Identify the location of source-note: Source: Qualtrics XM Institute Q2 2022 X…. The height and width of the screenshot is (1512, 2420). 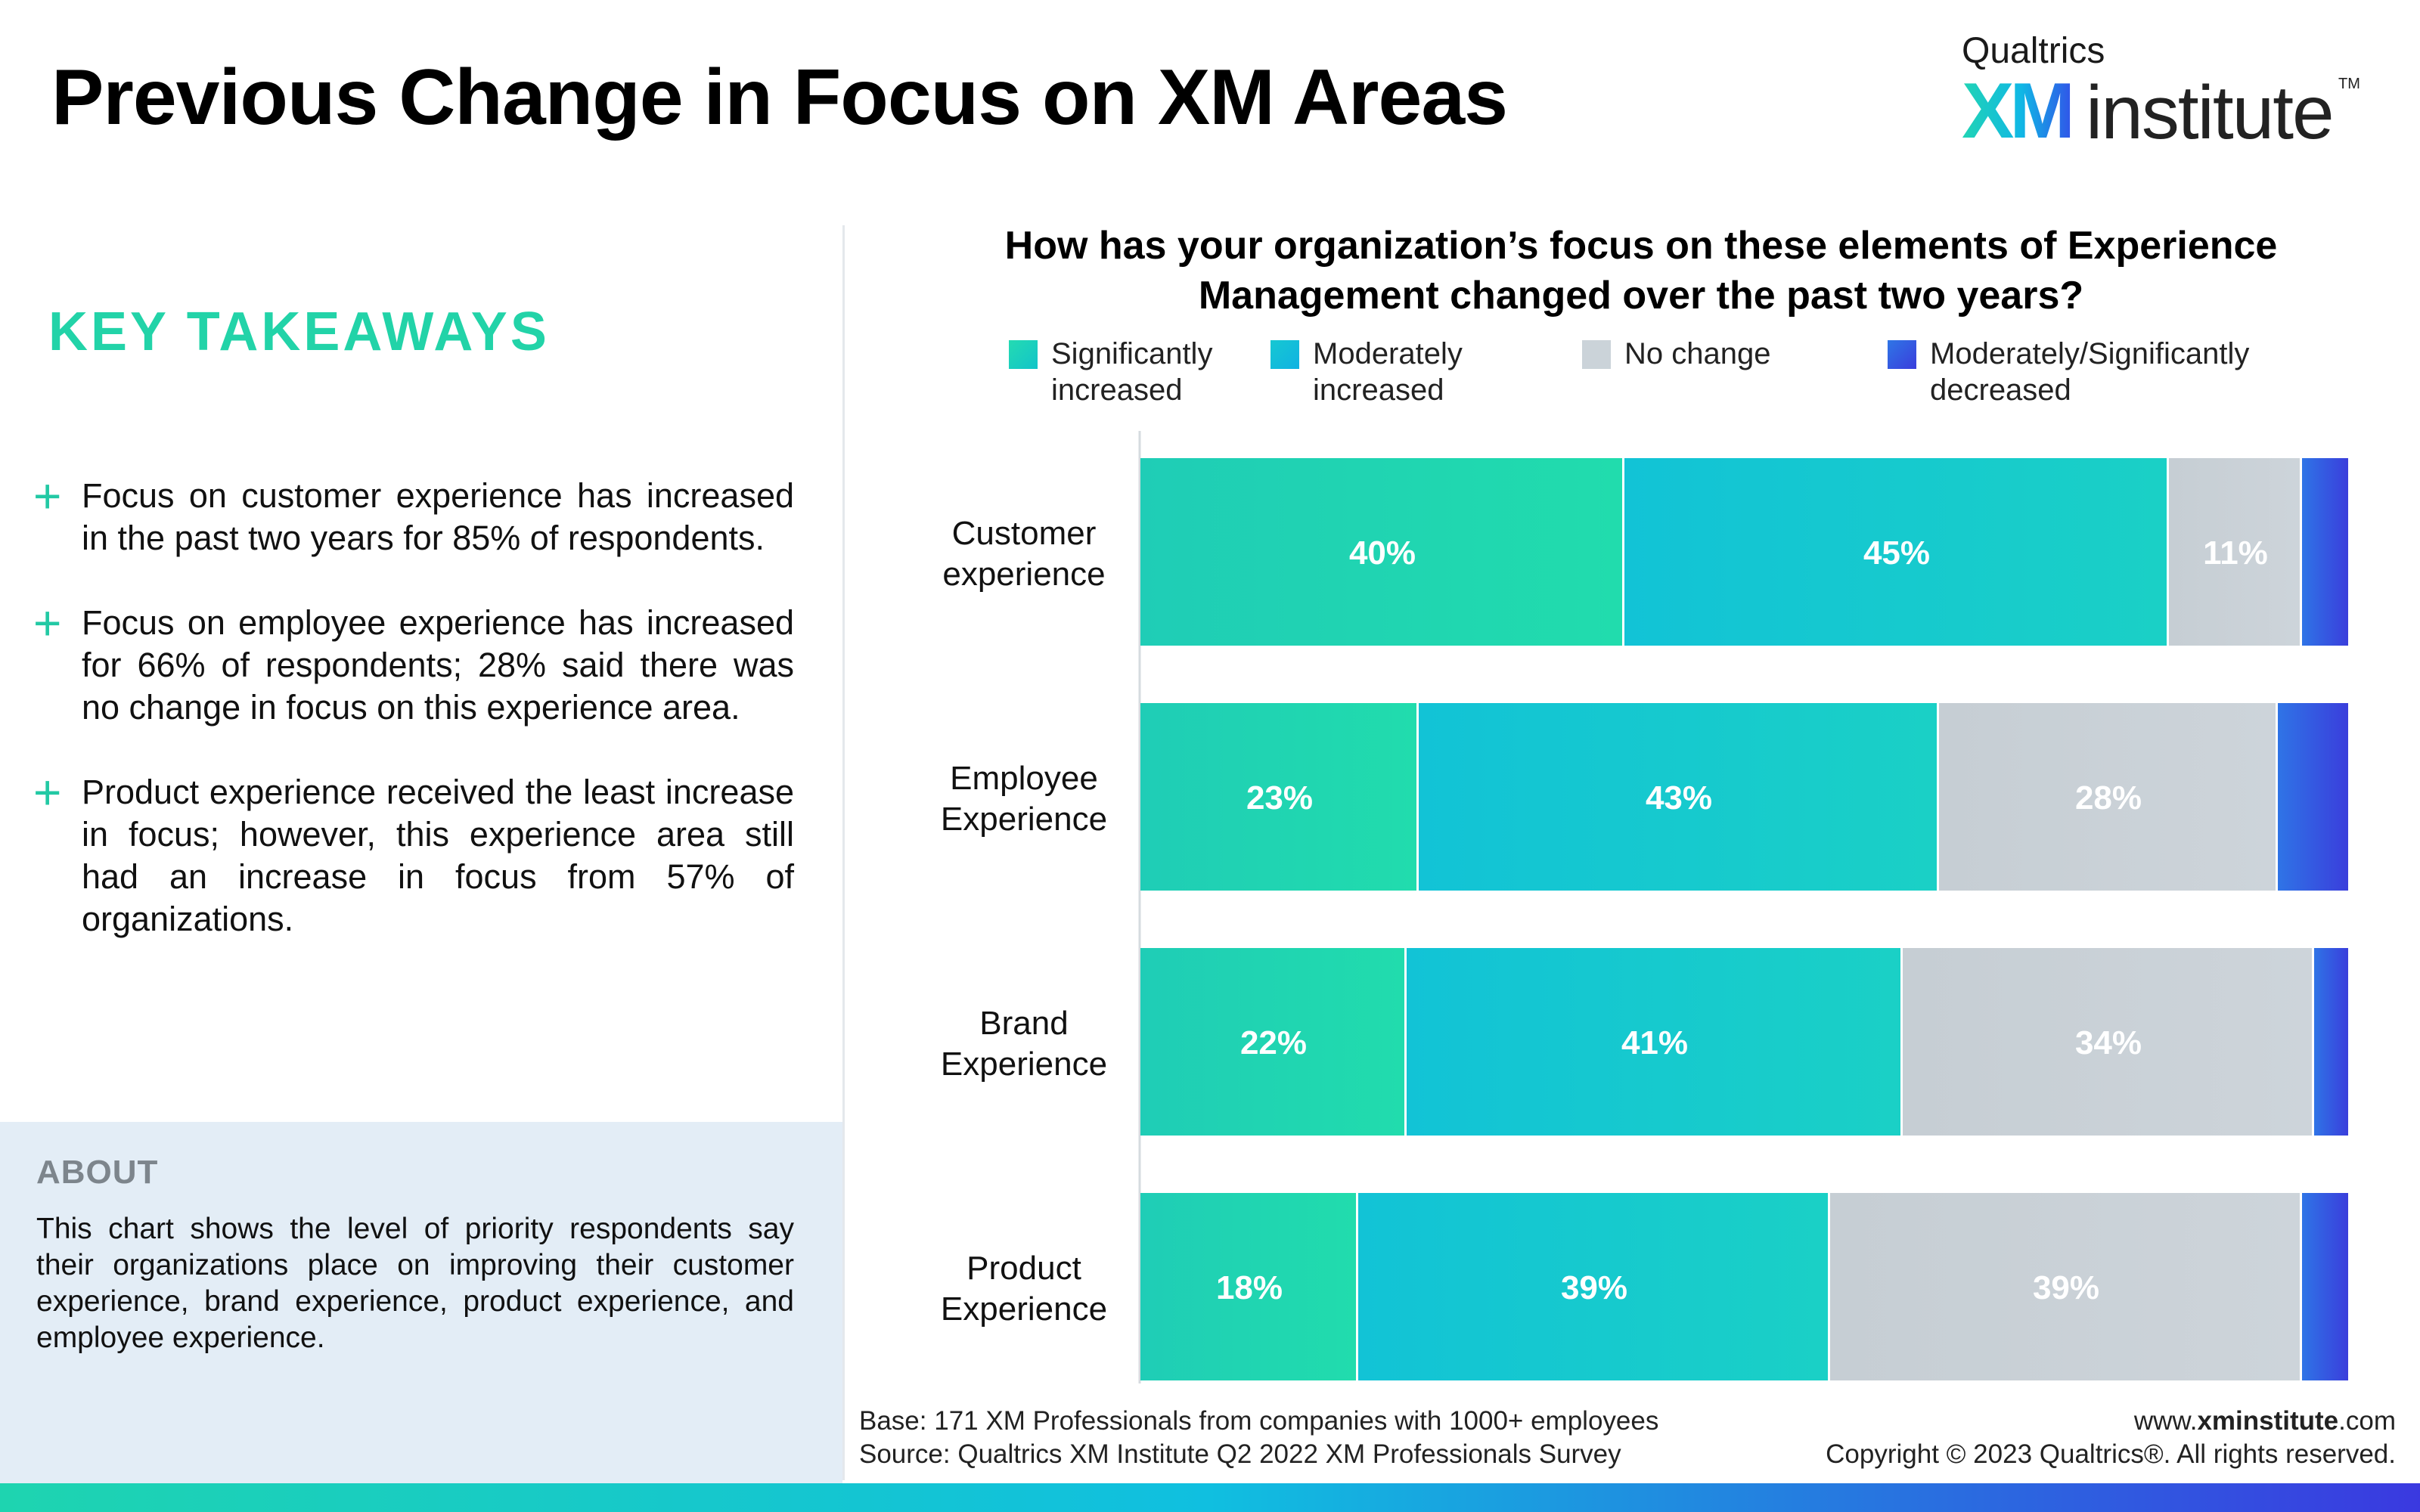
(1240, 1454).